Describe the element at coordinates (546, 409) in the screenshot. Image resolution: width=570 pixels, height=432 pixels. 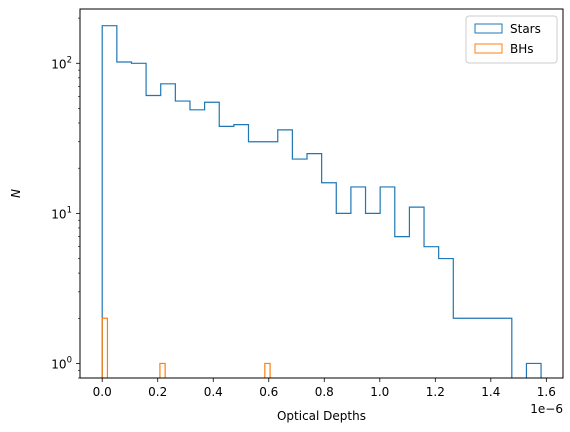
I see `x-axis-offset-label: 1e−6` at that location.